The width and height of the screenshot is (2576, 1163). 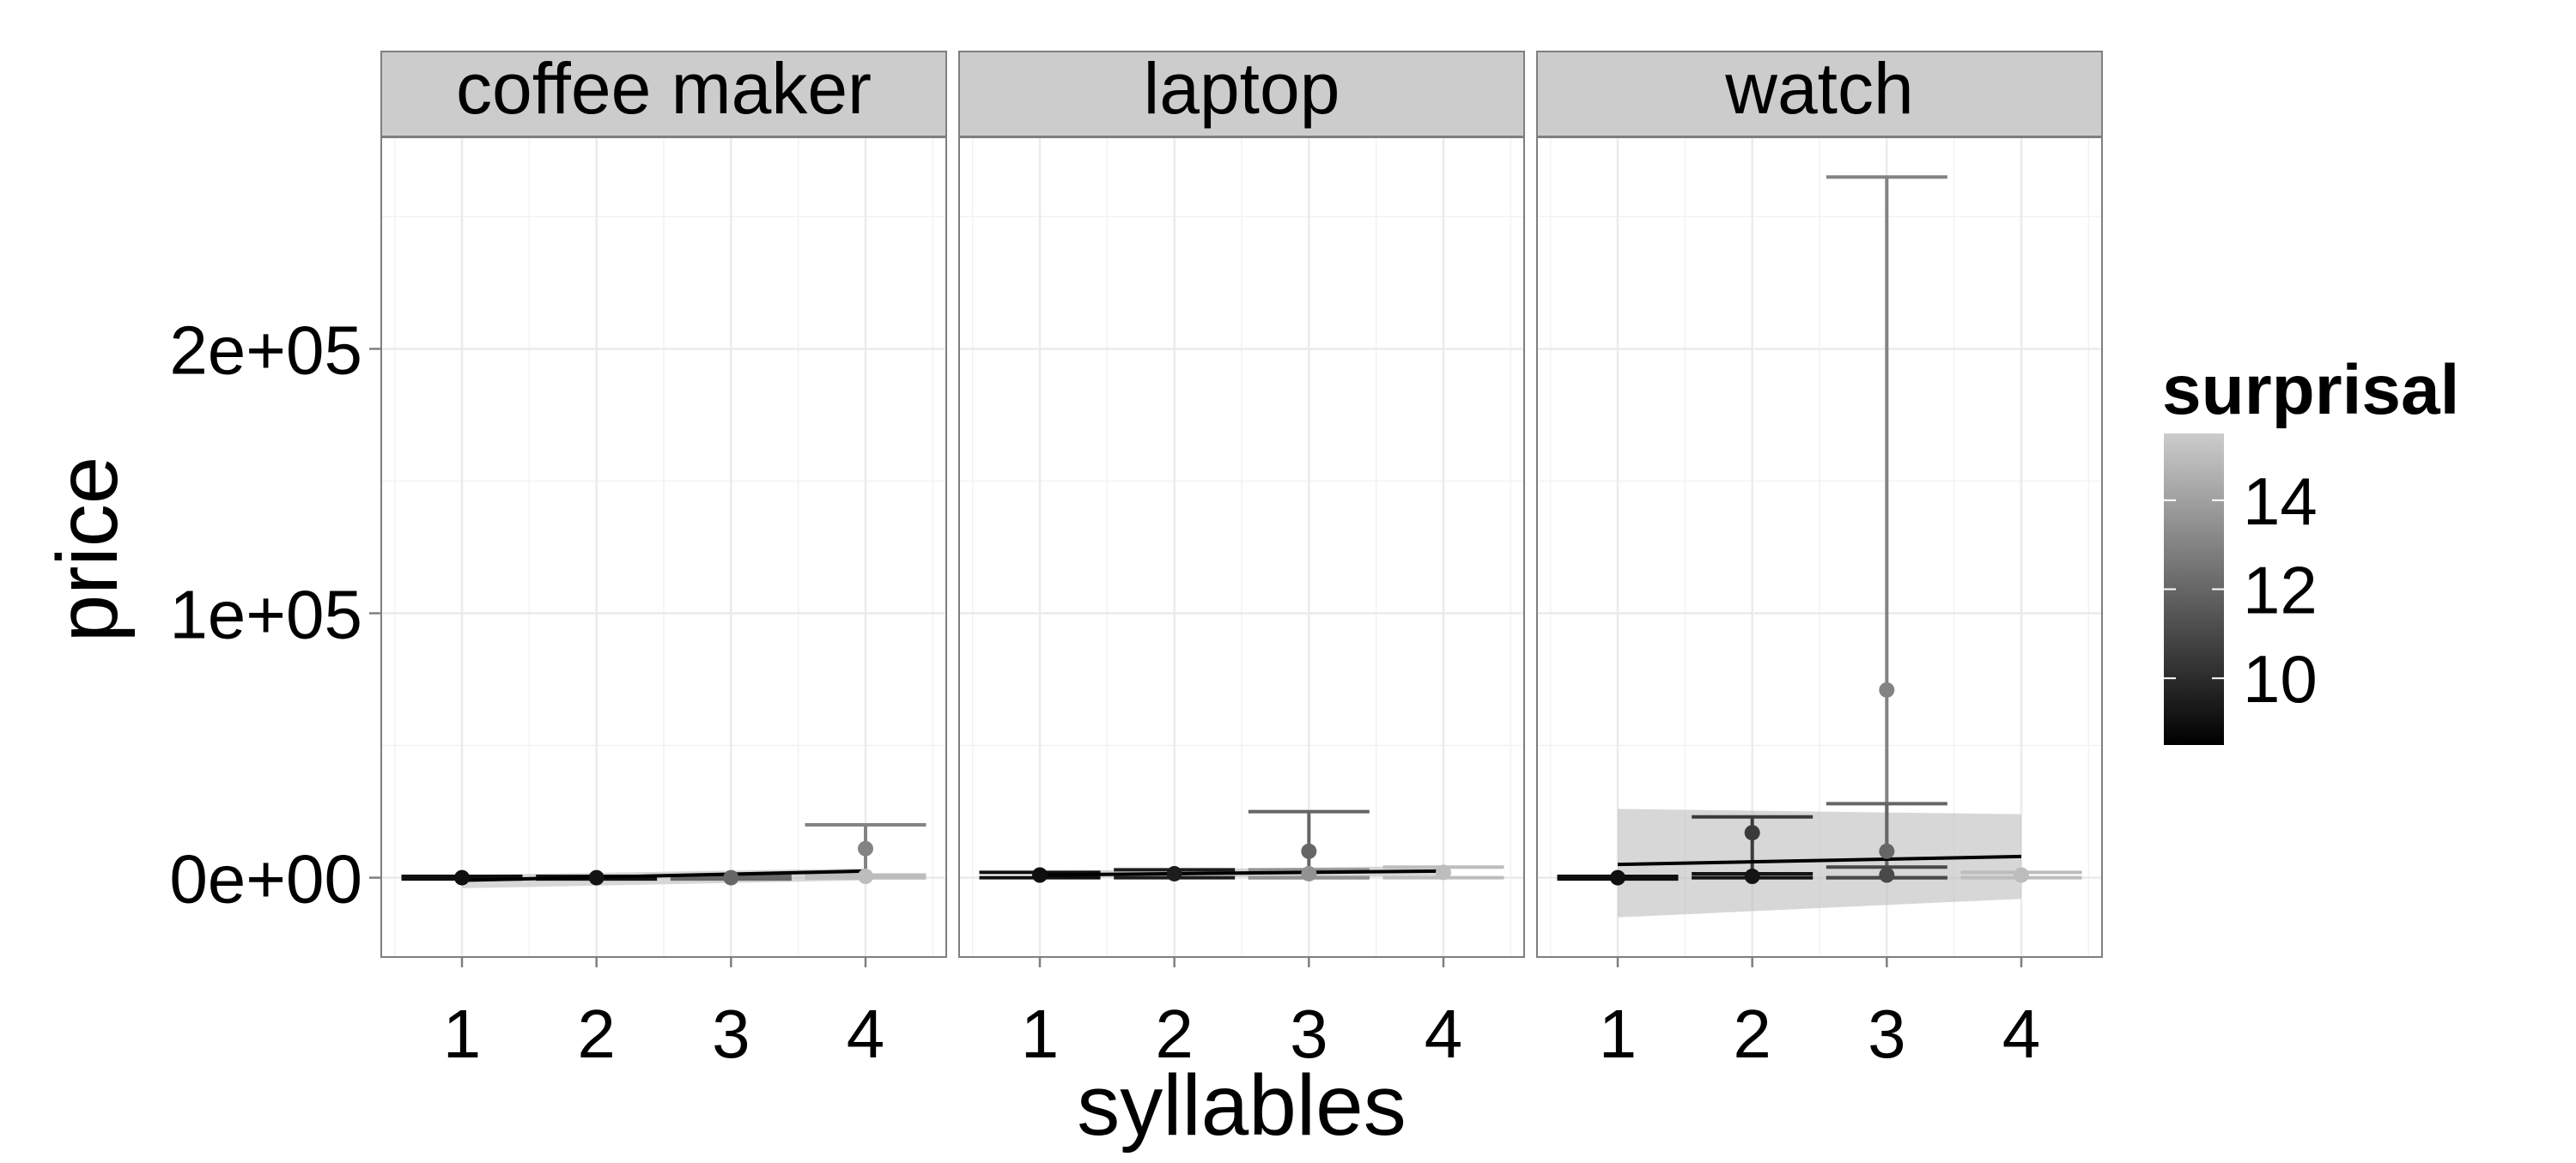 I want to click on y-axis-title: price, so click(x=87, y=550).